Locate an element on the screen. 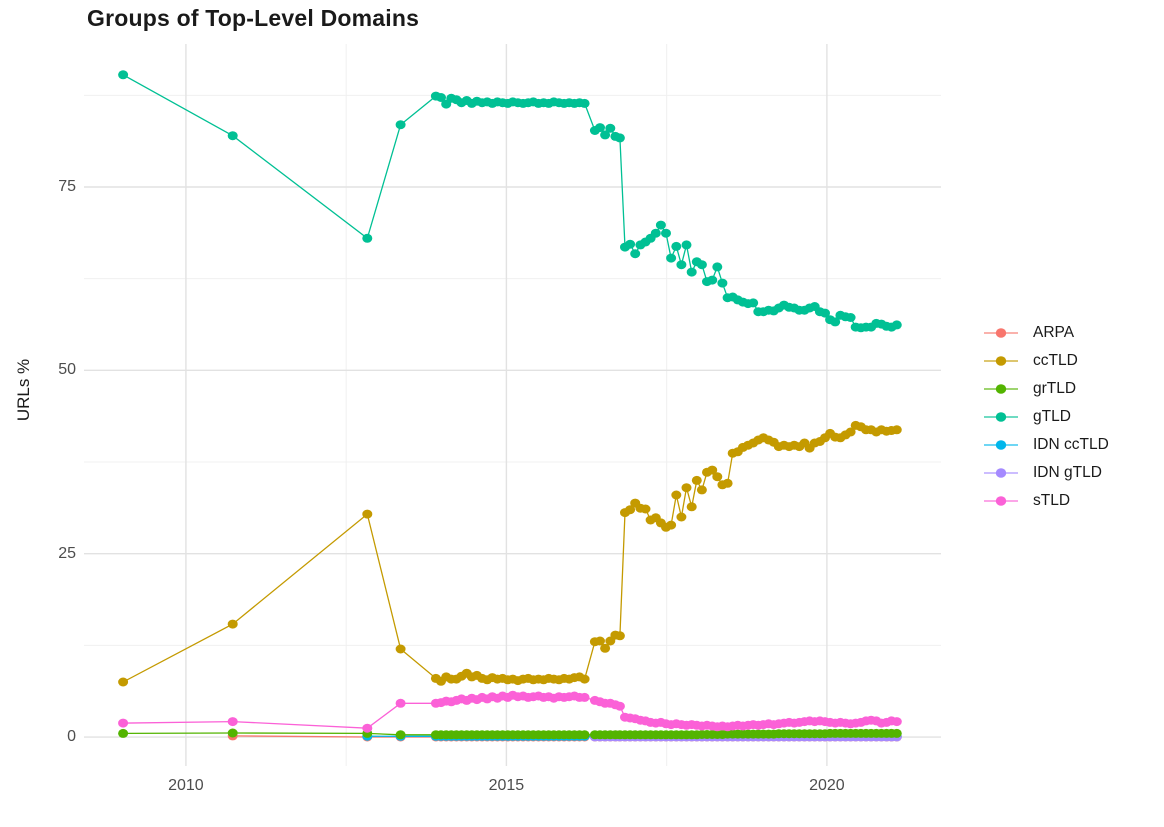  legend-label: ccTLD is located at coordinates (1055, 360).